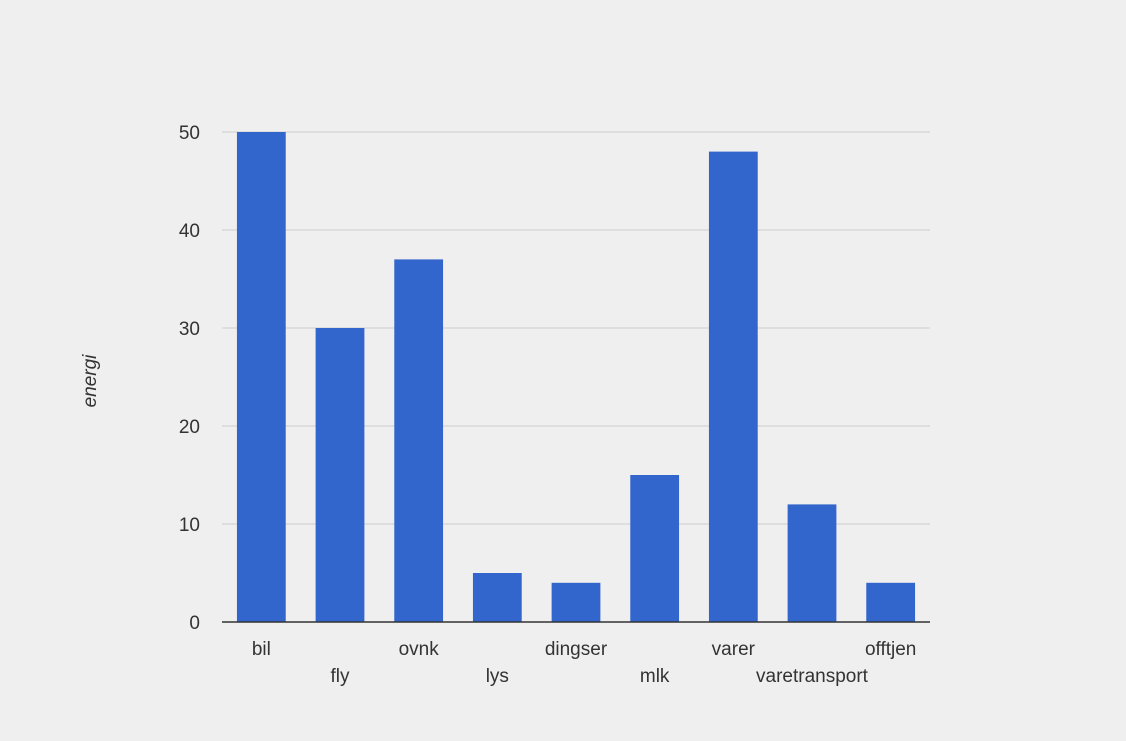 The width and height of the screenshot is (1126, 741). I want to click on y-axis-title: energi, so click(90, 381).